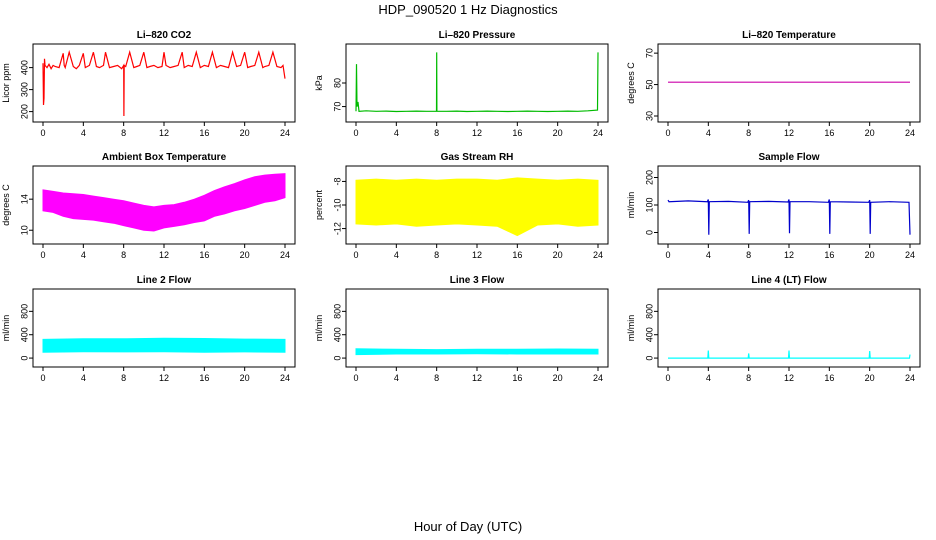 This screenshot has height=540, width=936. Describe the element at coordinates (337, 228) in the screenshot. I see `y-tick-label: -12` at that location.